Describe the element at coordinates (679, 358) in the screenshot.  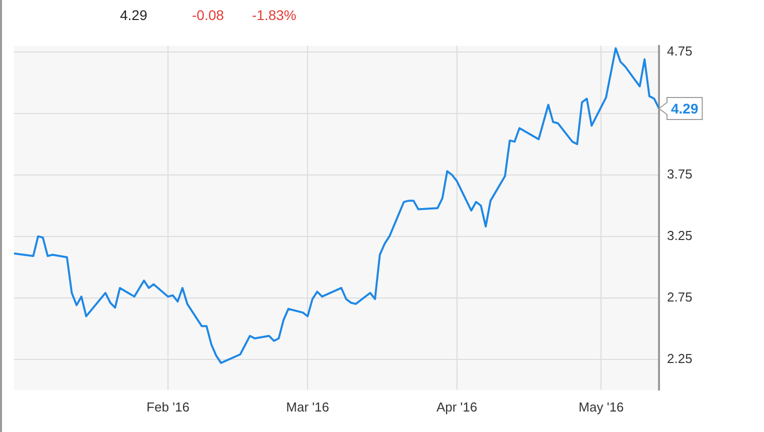
I see `y-tick-label: 2.25` at that location.